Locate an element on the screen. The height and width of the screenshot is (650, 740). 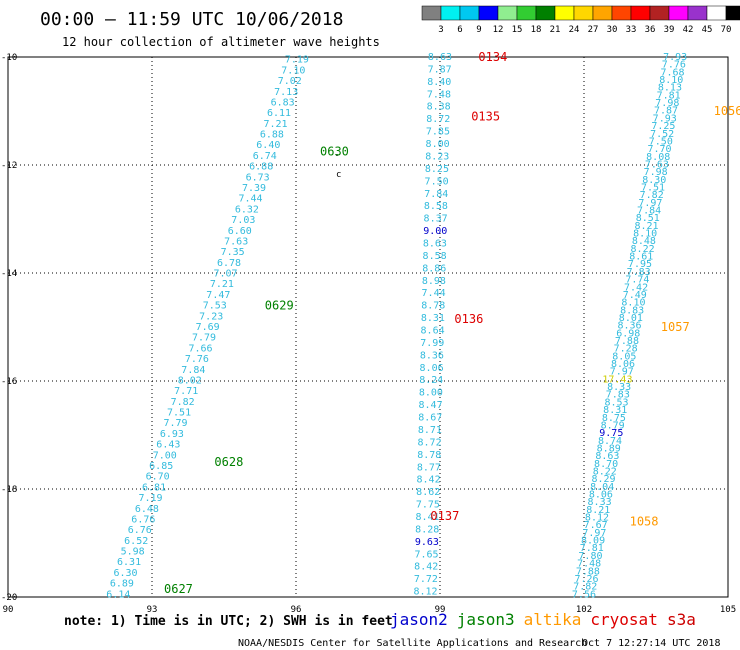
wave-height-value: 7.52 is located at coordinates (662, 134).